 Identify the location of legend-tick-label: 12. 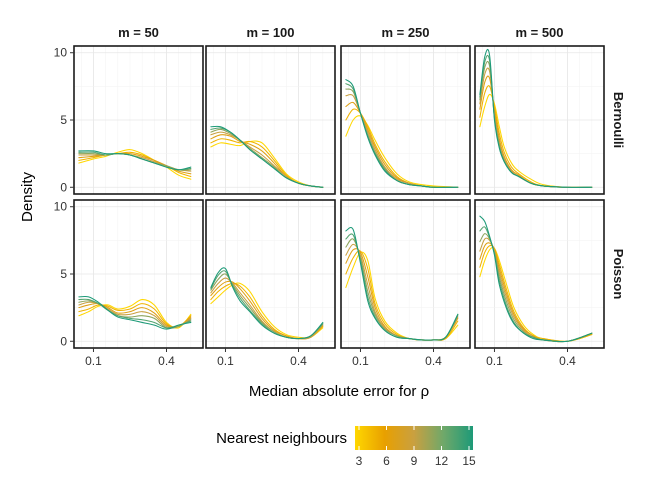
(442, 461).